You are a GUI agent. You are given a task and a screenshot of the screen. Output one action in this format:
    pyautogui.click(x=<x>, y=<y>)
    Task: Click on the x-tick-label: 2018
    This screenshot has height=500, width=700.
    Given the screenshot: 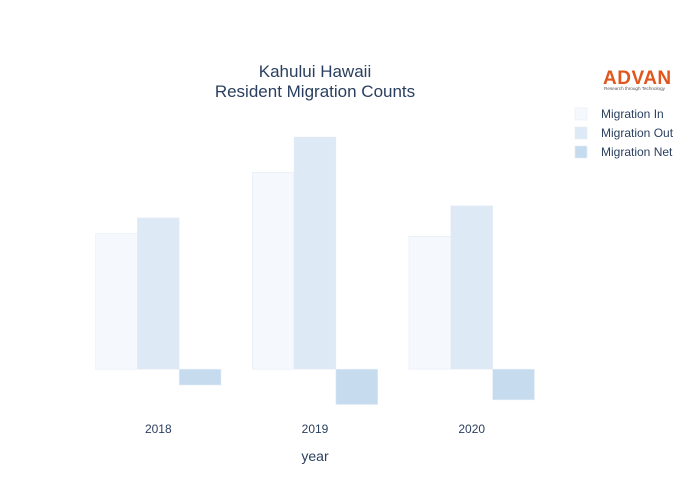 What is the action you would take?
    pyautogui.click(x=158, y=429)
    